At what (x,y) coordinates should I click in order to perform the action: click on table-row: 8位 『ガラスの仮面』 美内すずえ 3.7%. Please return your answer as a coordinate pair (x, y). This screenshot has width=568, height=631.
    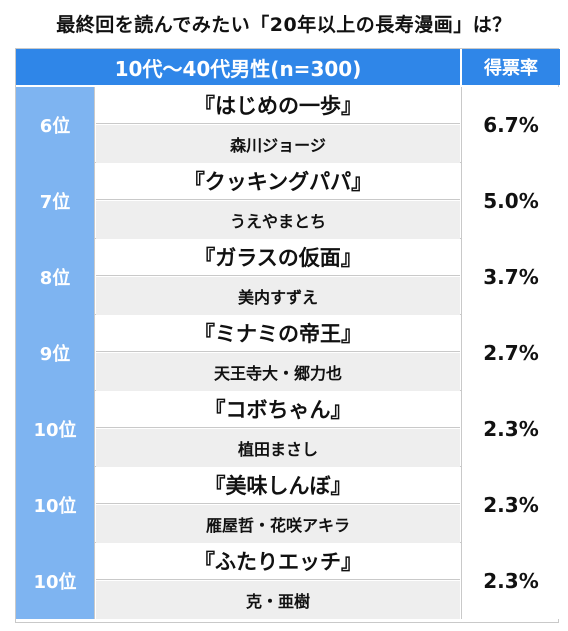
    Looking at the image, I should click on (288, 277).